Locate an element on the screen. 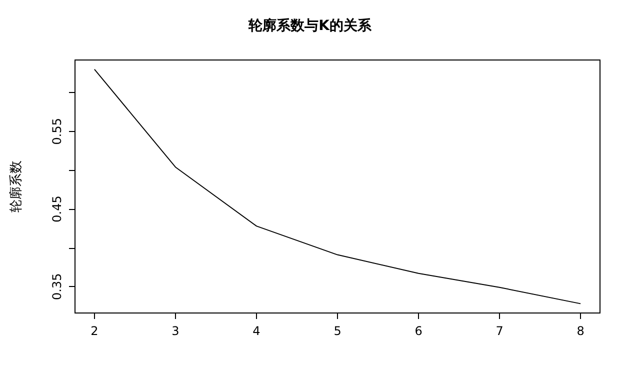 This screenshot has width=620, height=379. y-tick-label: 0.45 is located at coordinates (57, 209).